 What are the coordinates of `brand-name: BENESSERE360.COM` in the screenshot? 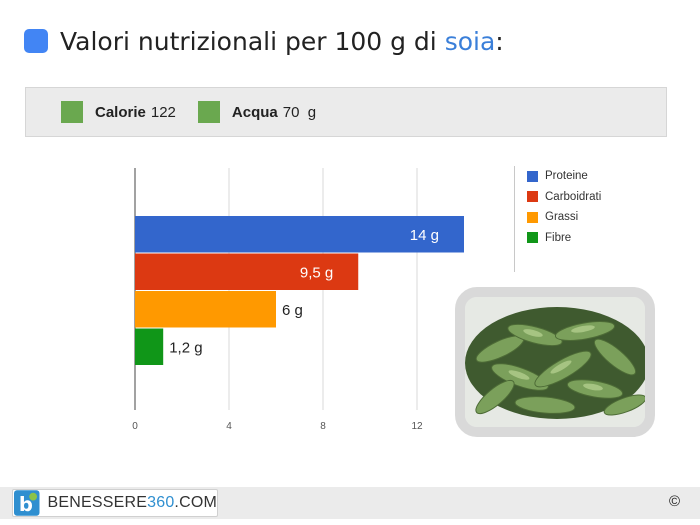 It's located at (133, 503).